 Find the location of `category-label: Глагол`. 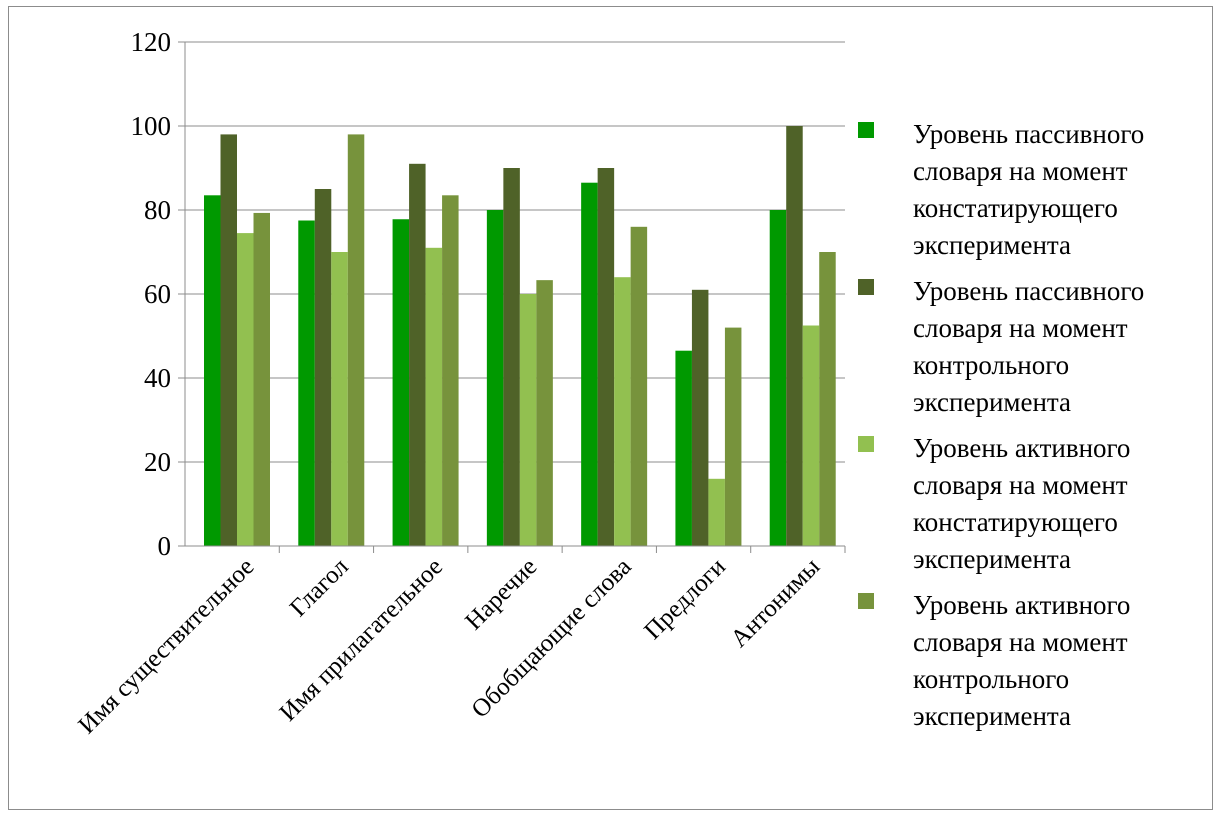

category-label: Глагол is located at coordinates (319, 587).